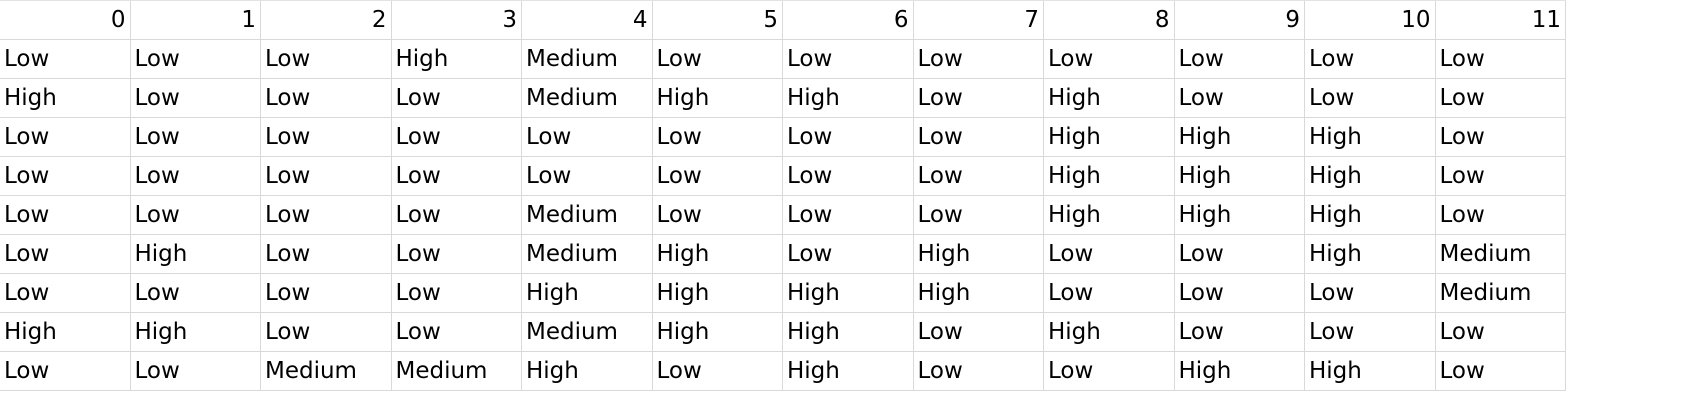 This screenshot has width=1682, height=419. What do you see at coordinates (587, 20) in the screenshot?
I see `column-header-4: 4` at bounding box center [587, 20].